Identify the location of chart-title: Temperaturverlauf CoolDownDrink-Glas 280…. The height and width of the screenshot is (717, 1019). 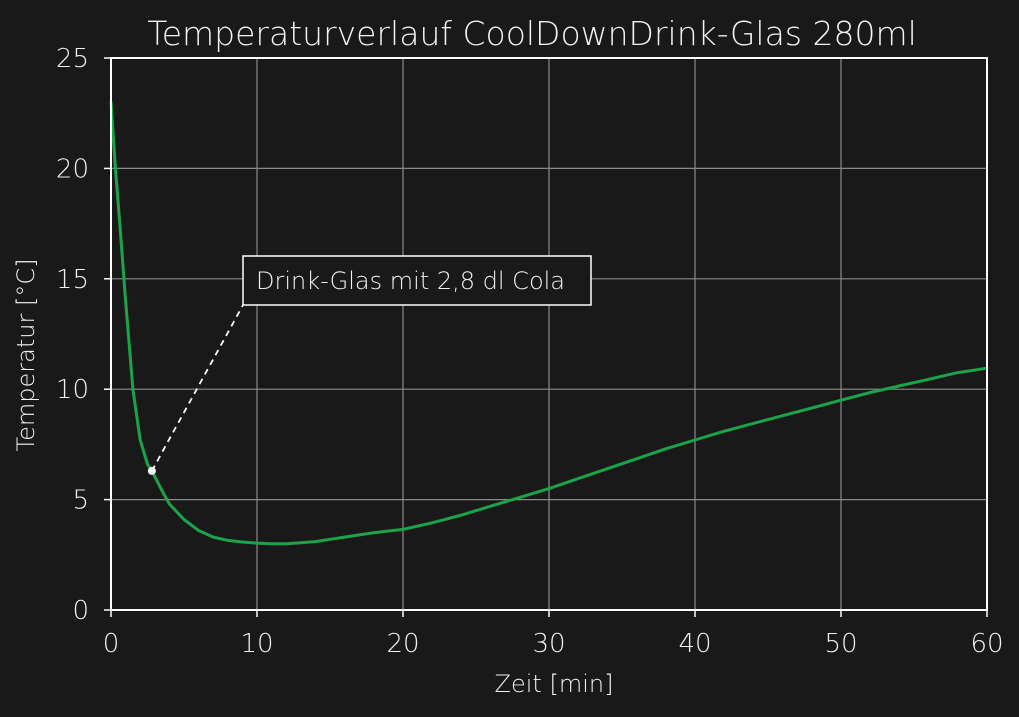
(532, 33).